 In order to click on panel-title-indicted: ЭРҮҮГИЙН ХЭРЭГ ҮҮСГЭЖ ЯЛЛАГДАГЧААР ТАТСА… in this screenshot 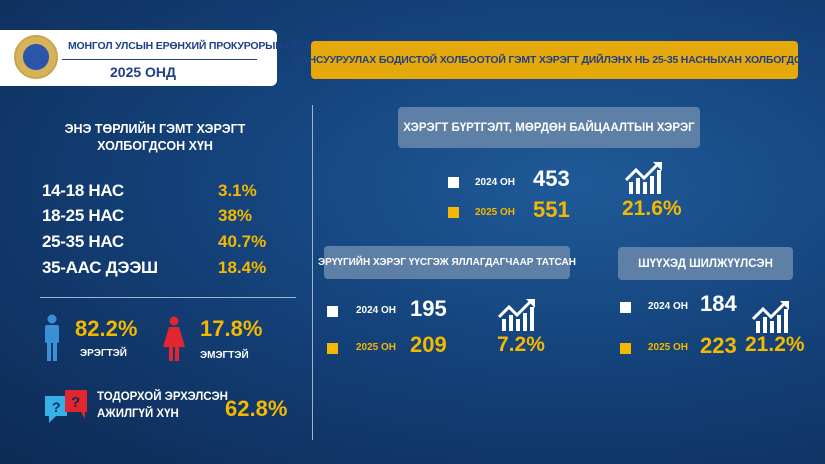, I will do `click(447, 262)`.